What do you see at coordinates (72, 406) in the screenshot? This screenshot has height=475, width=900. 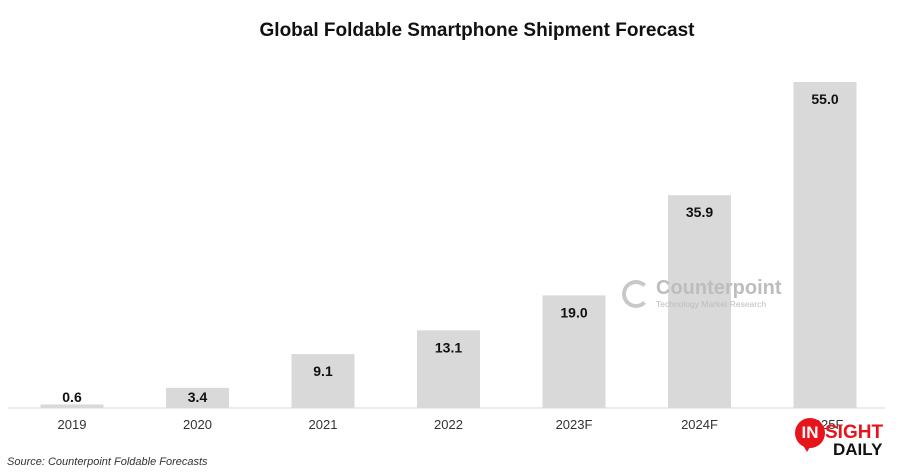 I see `bar-2019` at bounding box center [72, 406].